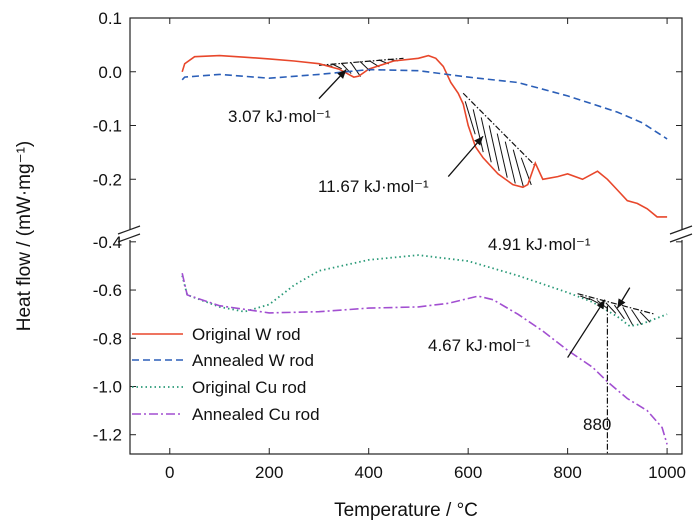  What do you see at coordinates (269, 472) in the screenshot?
I see `x-tick-label: 200` at bounding box center [269, 472].